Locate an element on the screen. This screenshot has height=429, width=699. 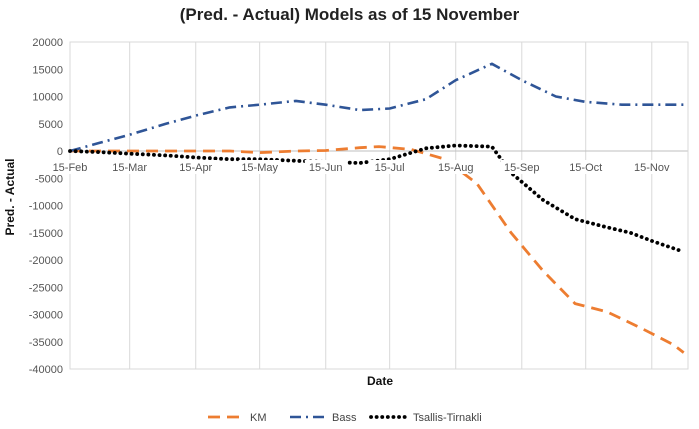
x-tick-label: 15-Jun is located at coordinates (326, 168).